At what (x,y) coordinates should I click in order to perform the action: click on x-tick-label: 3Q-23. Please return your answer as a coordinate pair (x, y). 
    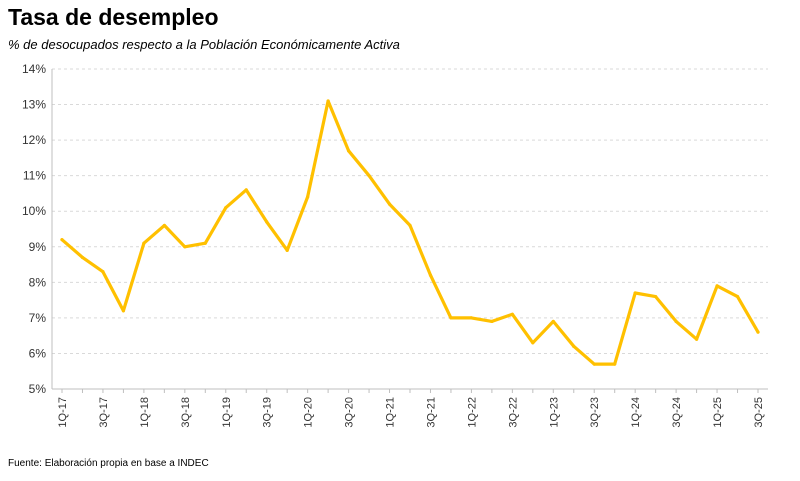
    Looking at the image, I should click on (595, 412).